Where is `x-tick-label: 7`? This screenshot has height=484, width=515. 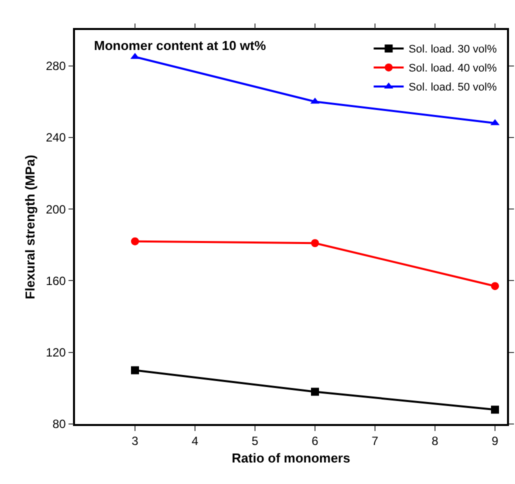 x-tick-label: 7 is located at coordinates (375, 441).